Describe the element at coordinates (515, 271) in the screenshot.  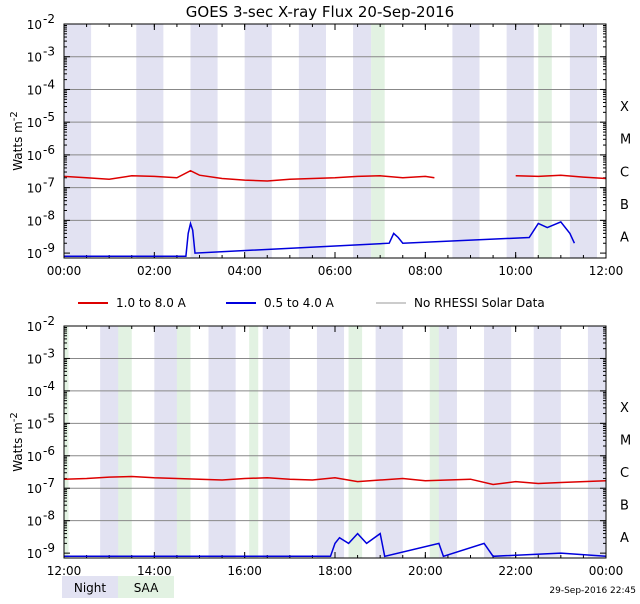
I see `x-tick-label: 10:00` at that location.